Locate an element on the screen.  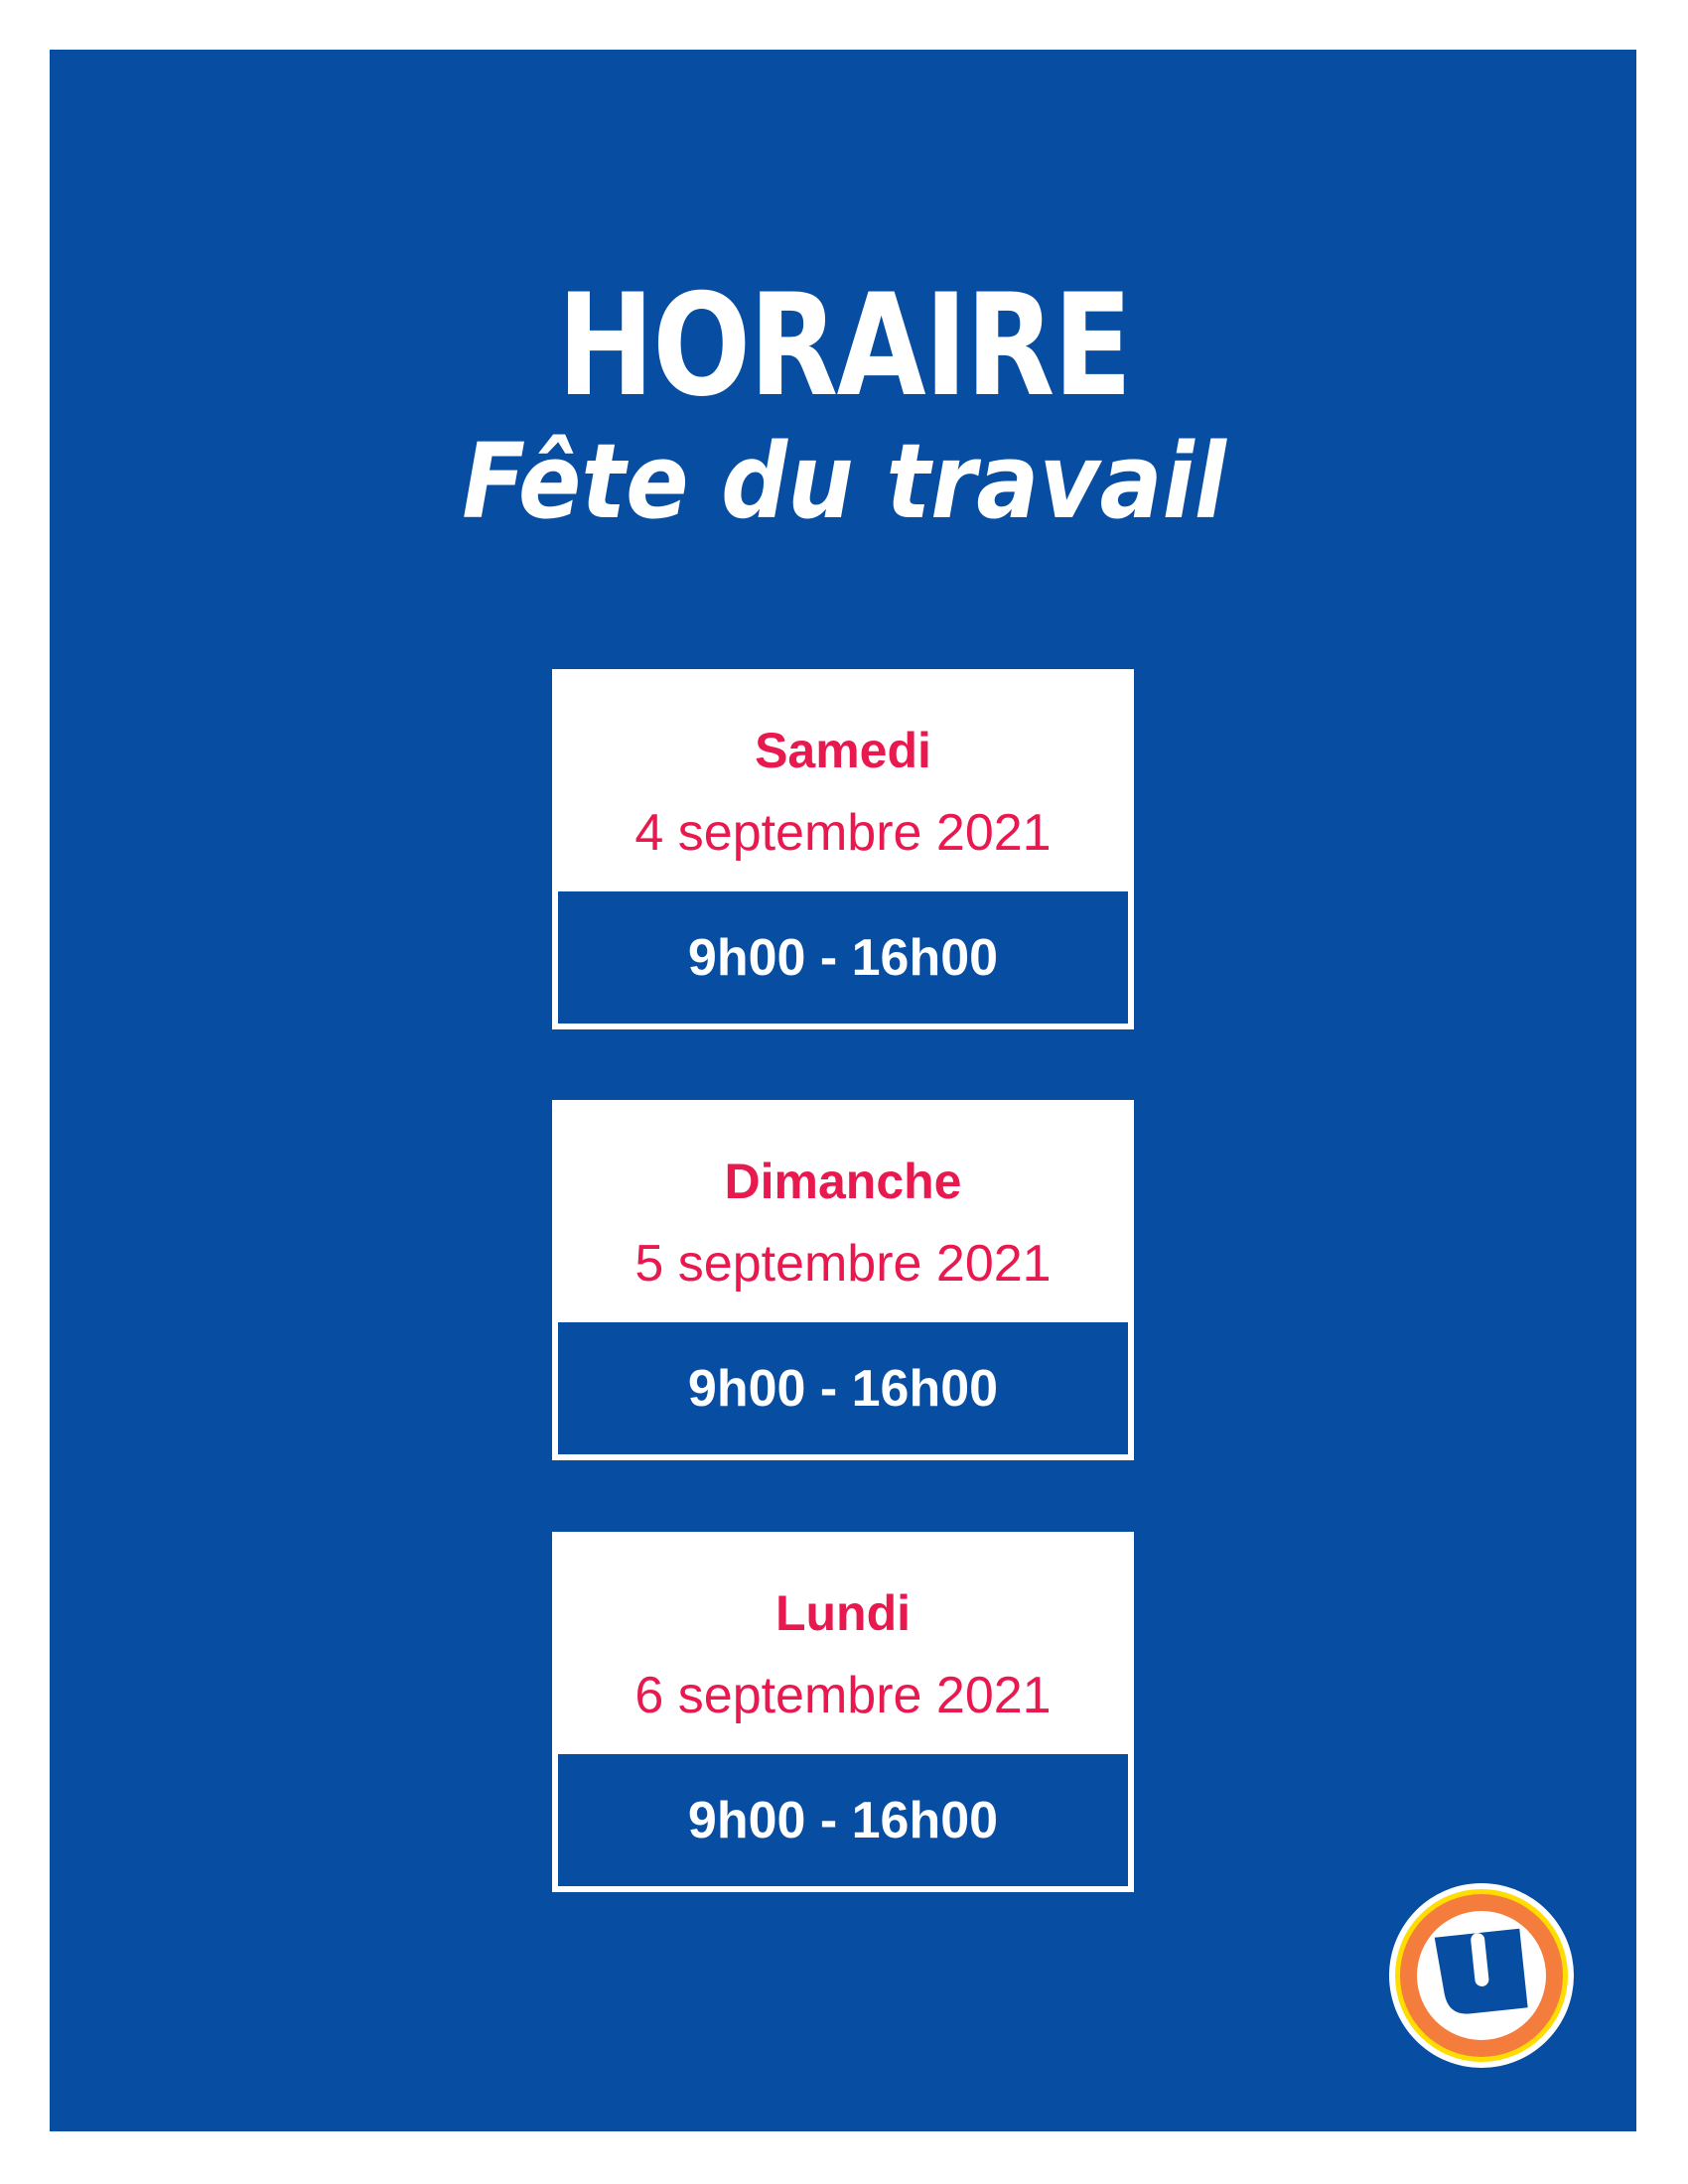
date-label: 5 septembre 2021 is located at coordinates (843, 1264).